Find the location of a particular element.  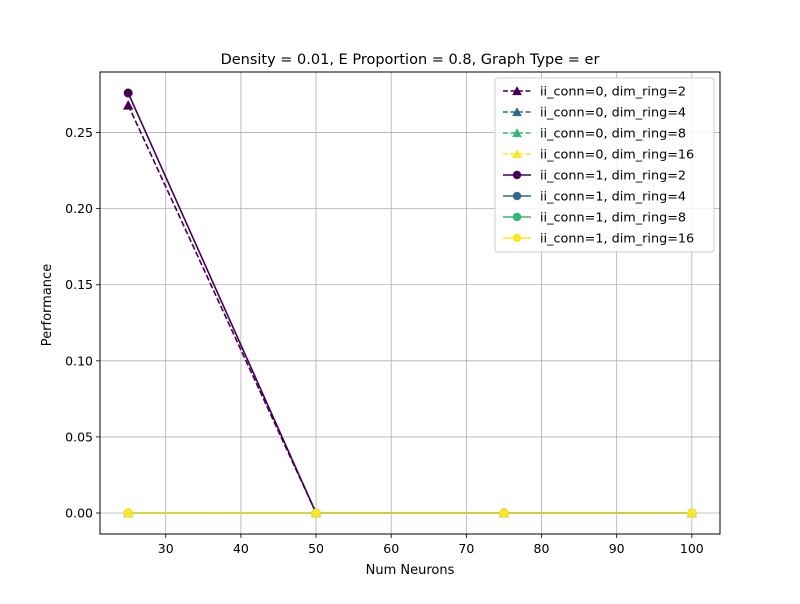

legend-item: ii_conn=0, dim_ring=8 is located at coordinates (594, 134).